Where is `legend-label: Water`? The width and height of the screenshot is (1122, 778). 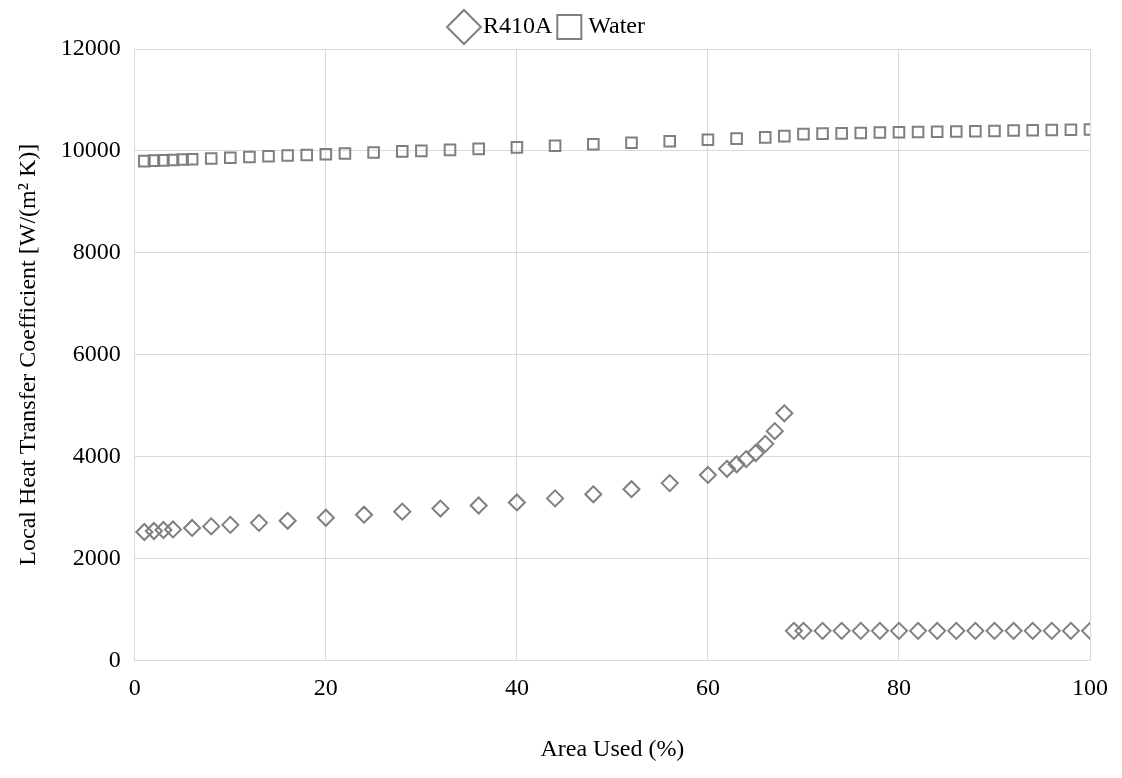
legend-label: Water is located at coordinates (617, 25).